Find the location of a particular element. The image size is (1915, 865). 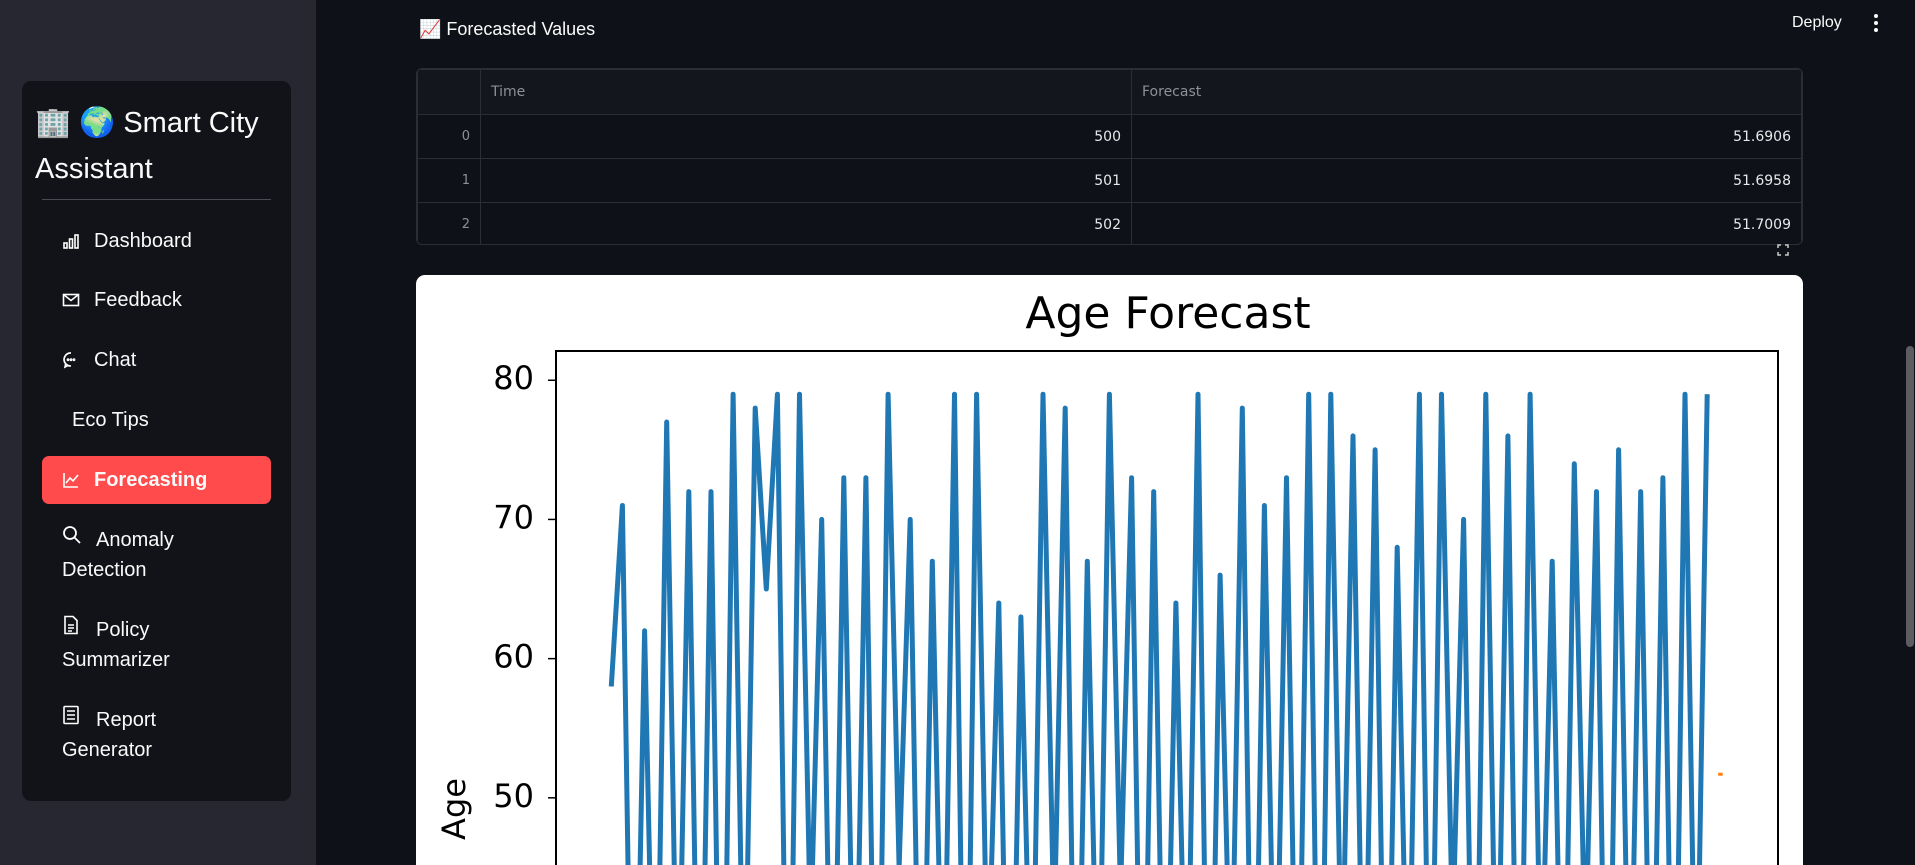

app-title: 🏢 🌍 Smart City Assistant is located at coordinates (147, 146).